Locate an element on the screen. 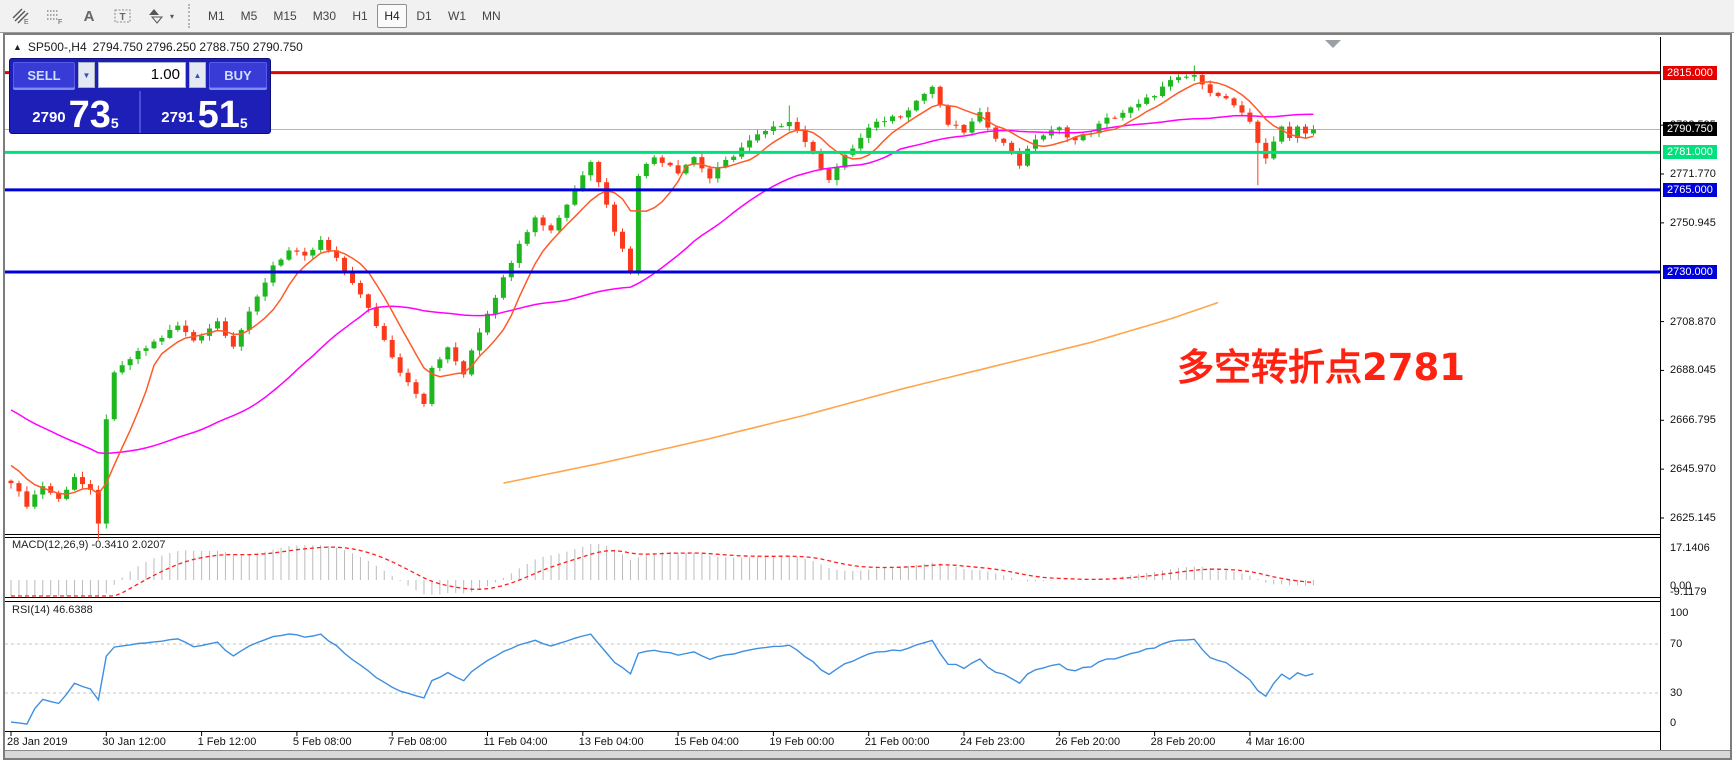 The width and height of the screenshot is (1734, 760). buy-price-big: 51 is located at coordinates (218, 114).